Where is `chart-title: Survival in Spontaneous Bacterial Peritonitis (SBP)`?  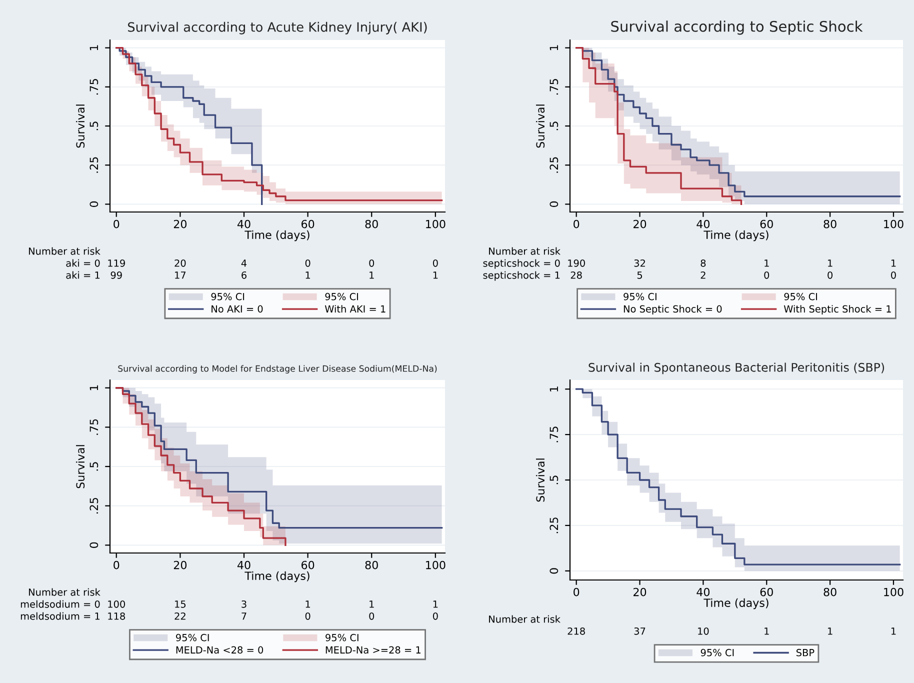
chart-title: Survival in Spontaneous Bacterial Peritonitis (SBP) is located at coordinates (736, 368).